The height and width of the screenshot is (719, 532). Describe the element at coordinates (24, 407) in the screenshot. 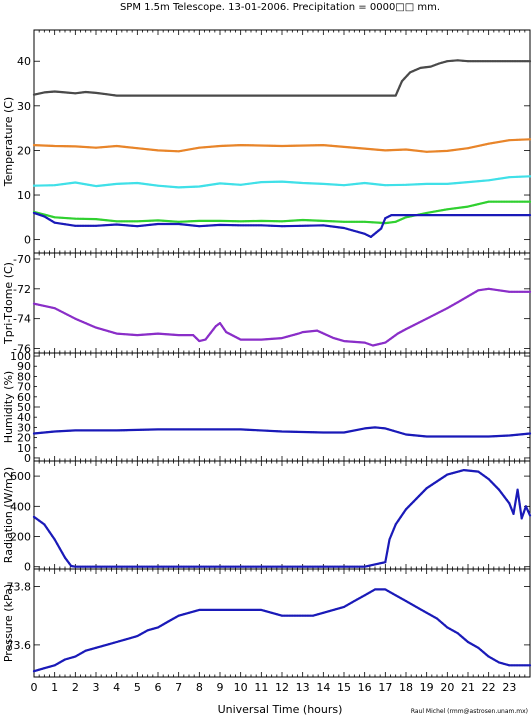

I see `y-tick-label: 50` at that location.